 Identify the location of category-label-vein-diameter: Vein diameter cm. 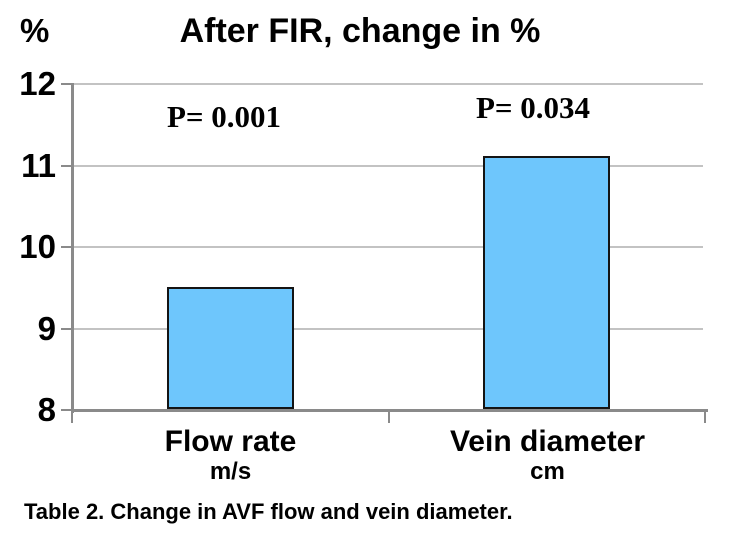
(547, 456).